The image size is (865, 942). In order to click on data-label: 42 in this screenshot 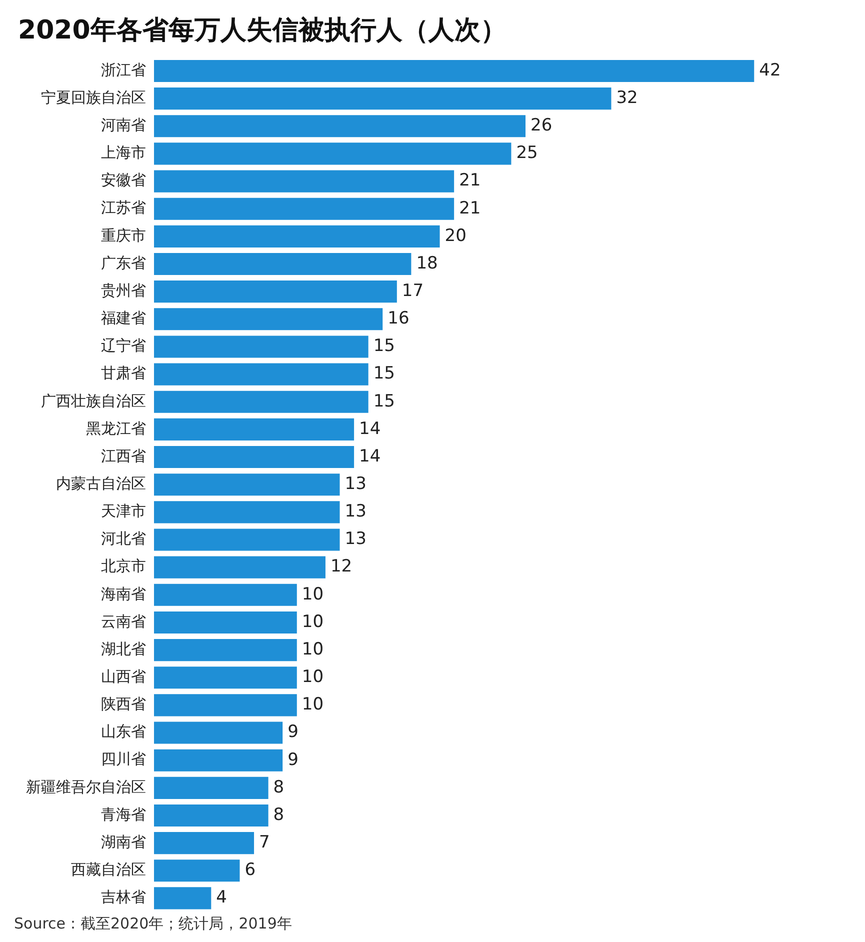, I will do `click(770, 70)`.